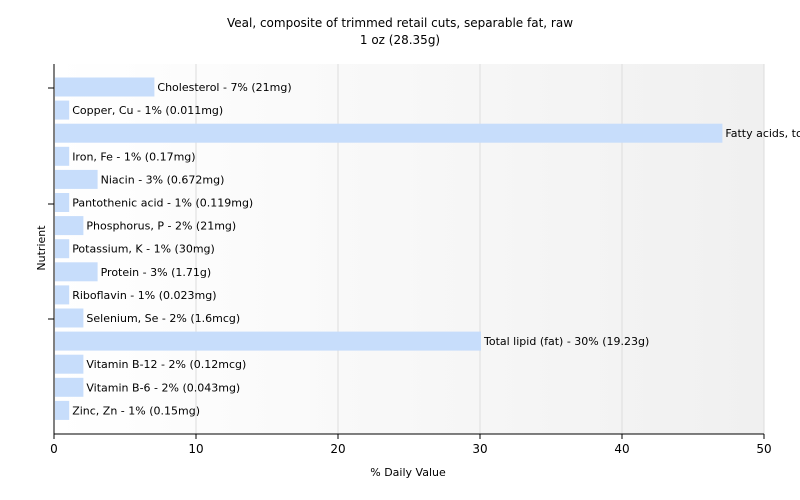 This screenshot has width=800, height=500. I want to click on x-tick-label: 0, so click(54, 449).